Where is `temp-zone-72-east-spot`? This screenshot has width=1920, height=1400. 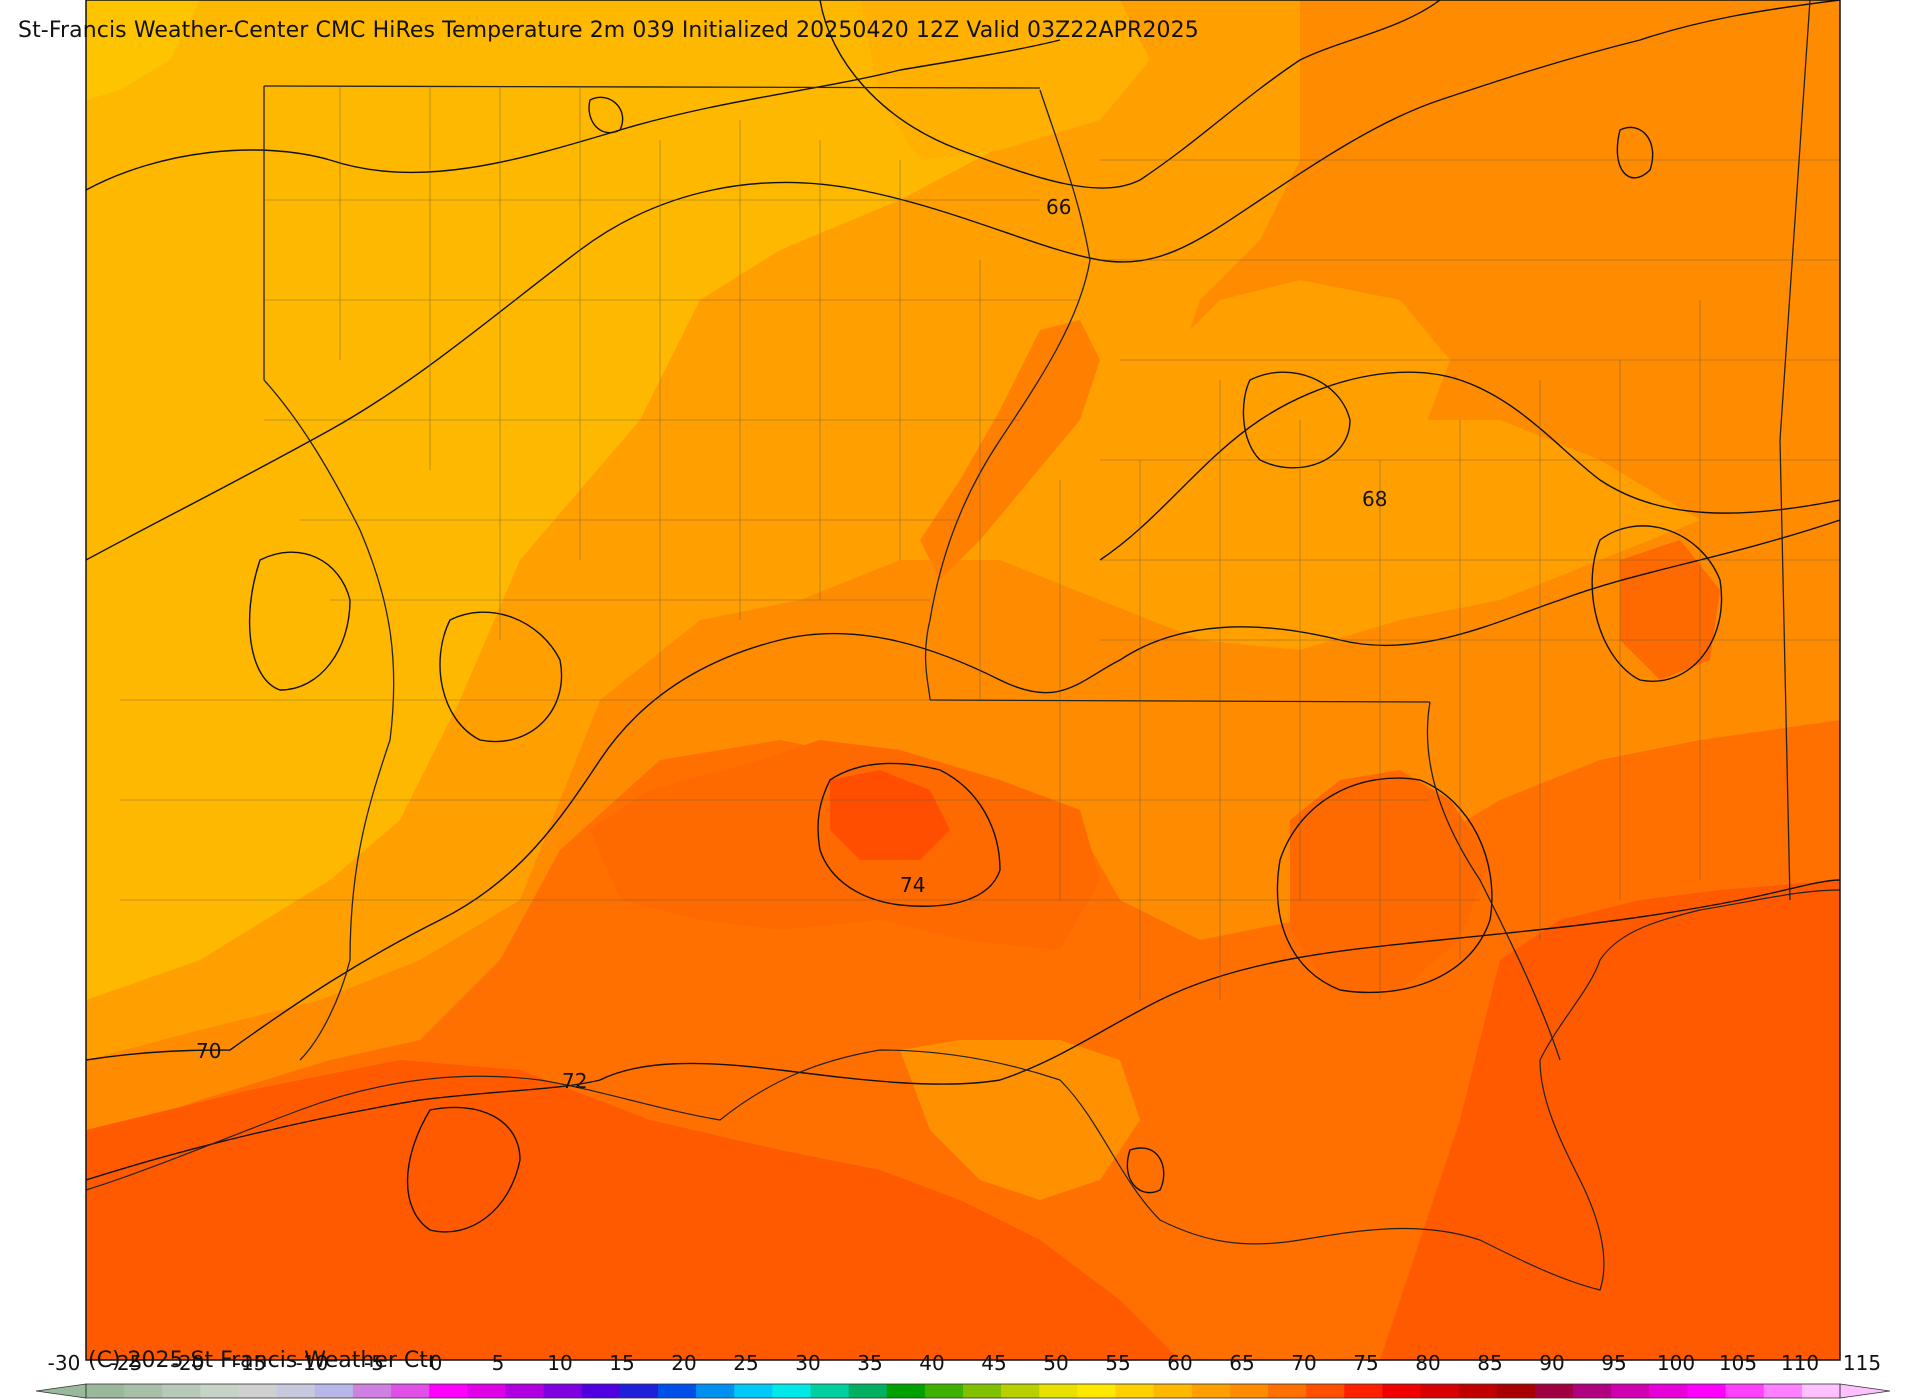
temp-zone-72-east-spot is located at coordinates (1670, 610).